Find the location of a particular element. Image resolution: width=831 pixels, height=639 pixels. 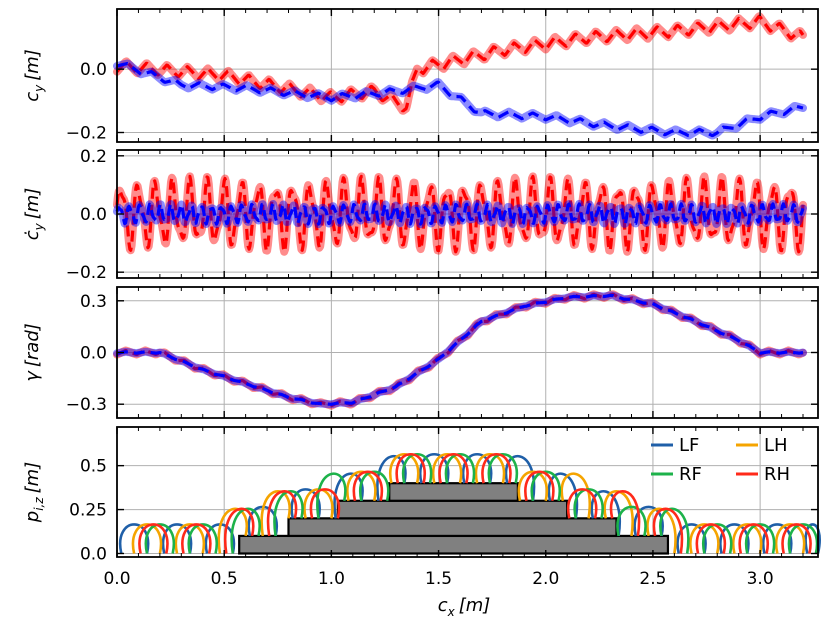

x-tick-label: 1.5 is located at coordinates (438, 579).